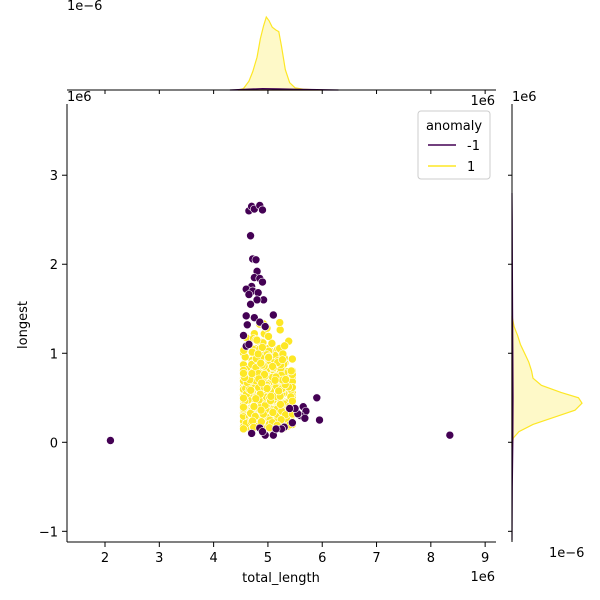 The width and height of the screenshot is (600, 600). What do you see at coordinates (566, 553) in the screenshot?
I see `marginal-y-offset-label: 1e−6` at bounding box center [566, 553].